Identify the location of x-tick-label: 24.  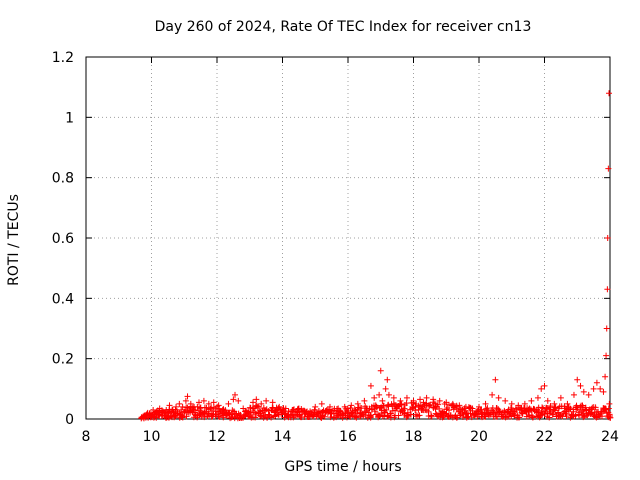
(610, 437).